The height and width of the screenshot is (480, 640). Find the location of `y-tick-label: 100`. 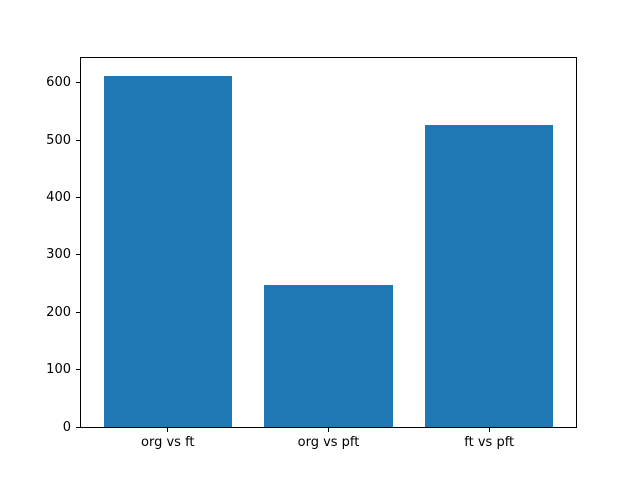

y-tick-label: 100 is located at coordinates (58, 370).